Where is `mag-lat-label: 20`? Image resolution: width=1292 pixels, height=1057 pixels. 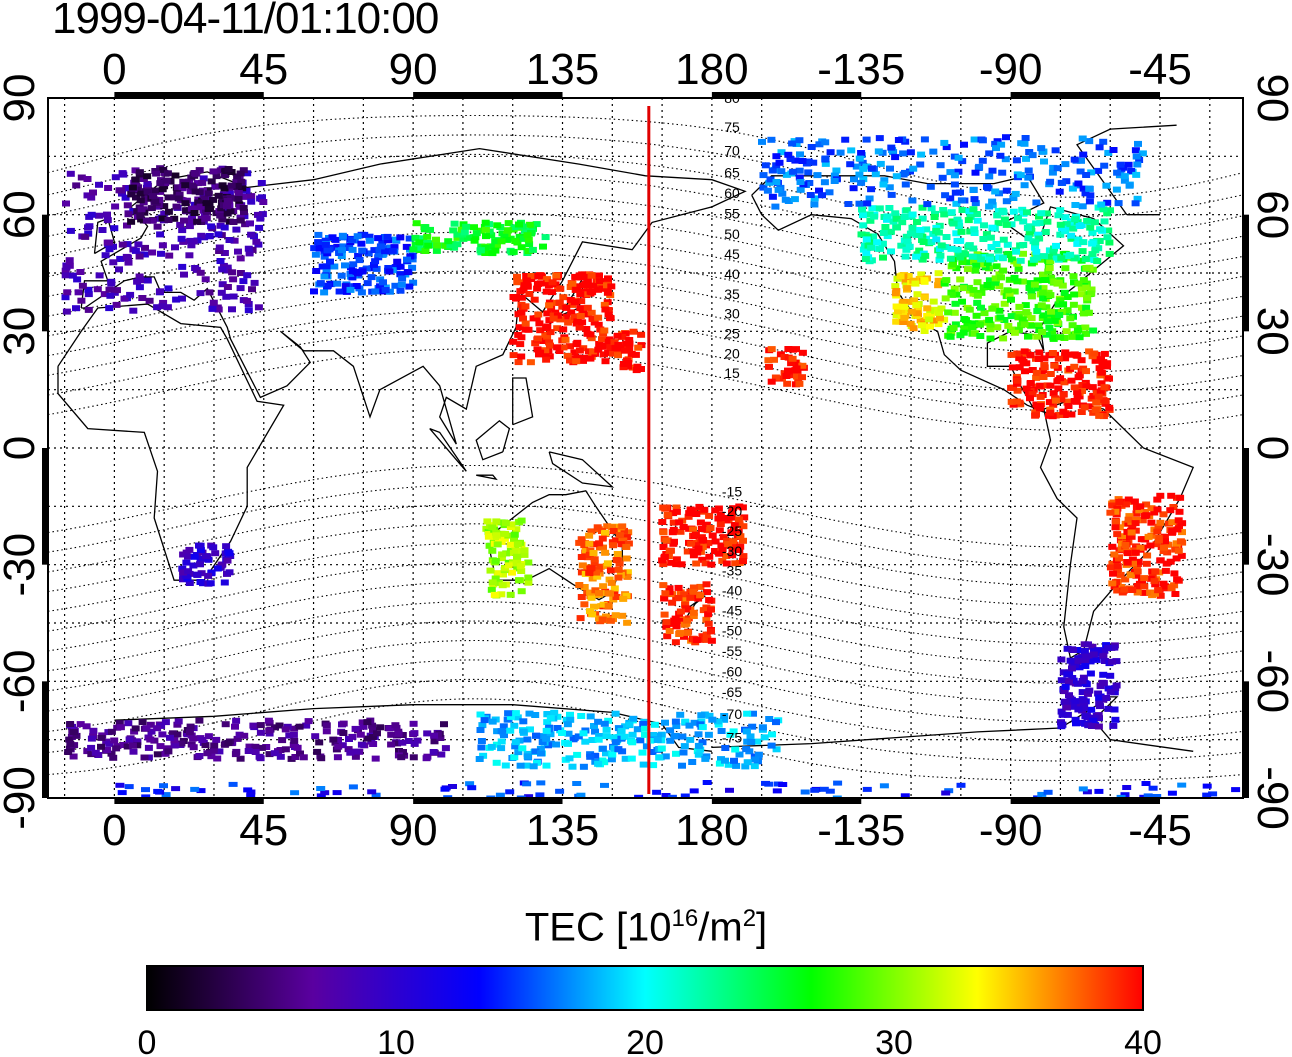
mag-lat-label: 20 is located at coordinates (732, 353).